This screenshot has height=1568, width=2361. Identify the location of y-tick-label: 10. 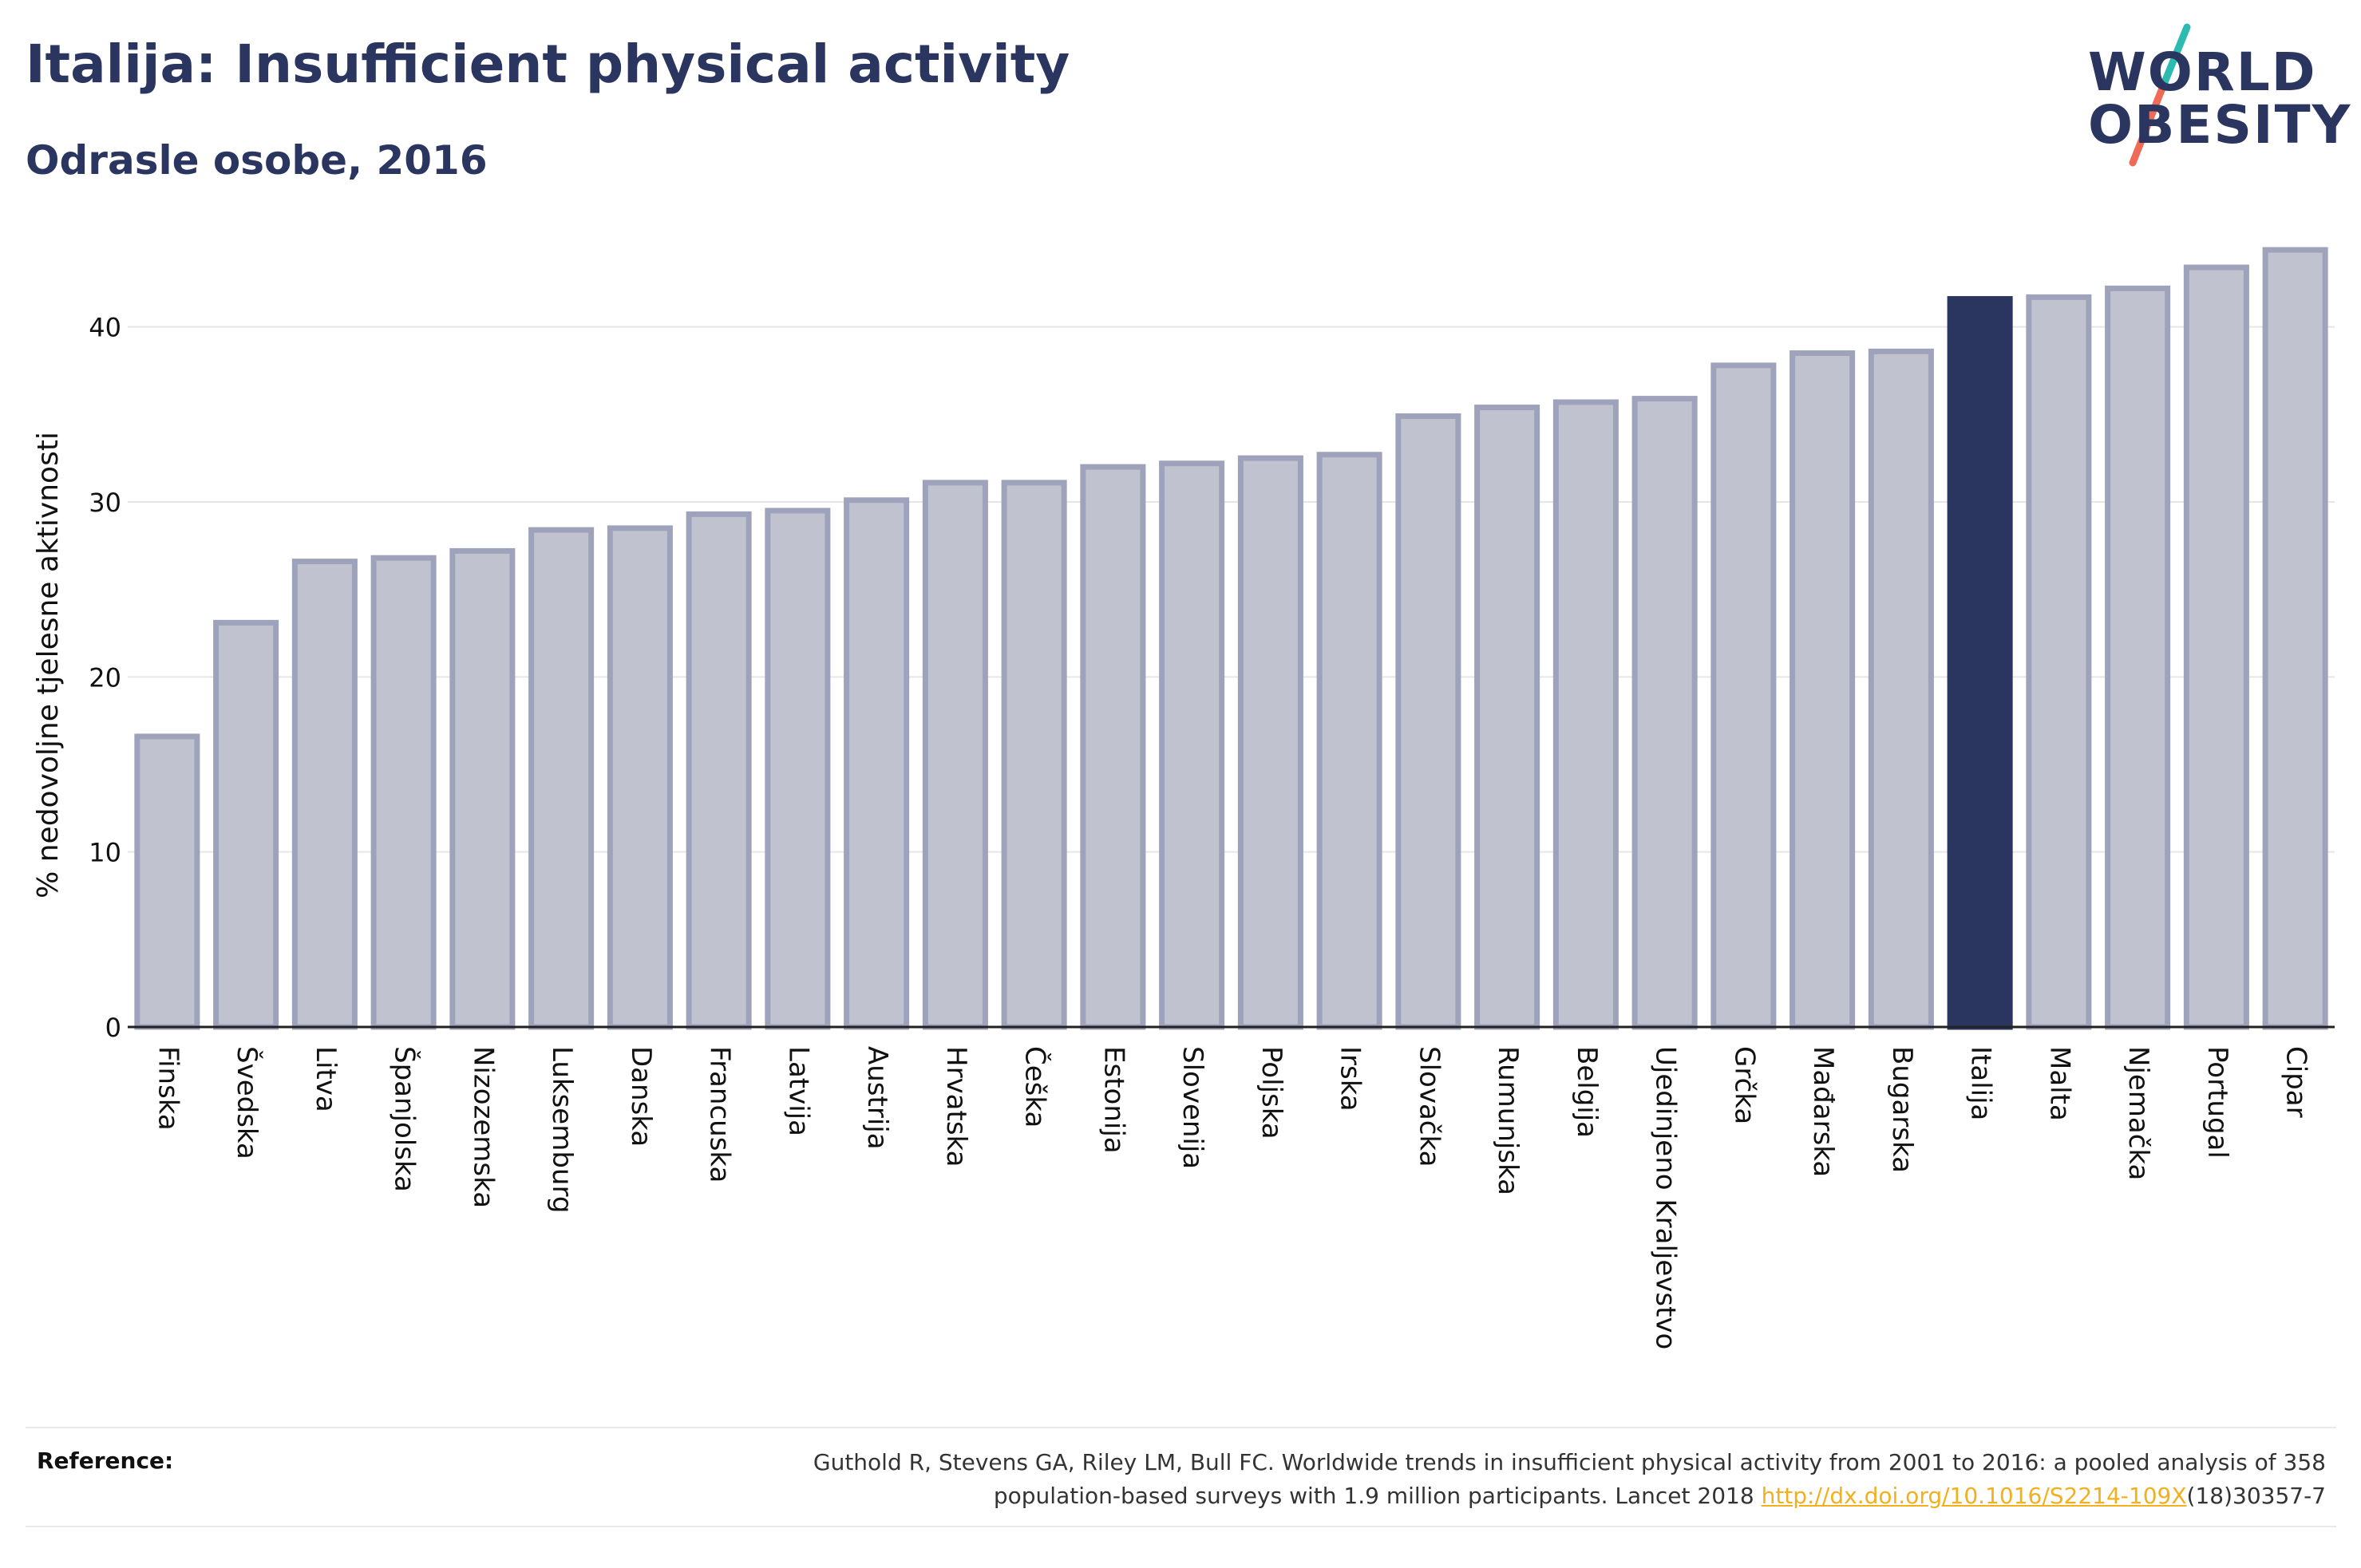
(105, 853).